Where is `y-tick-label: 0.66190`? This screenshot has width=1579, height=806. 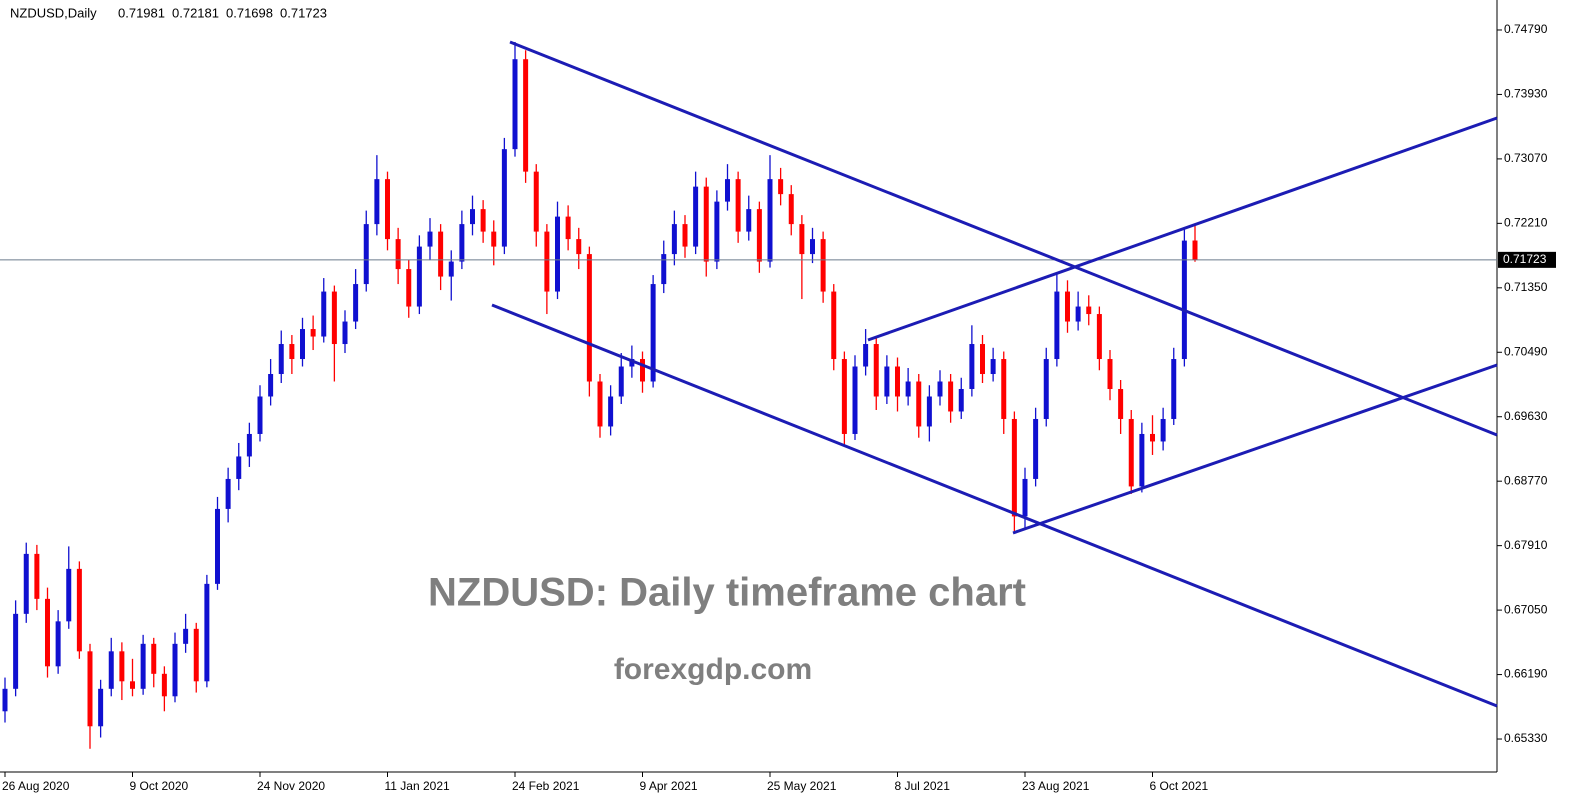 y-tick-label: 0.66190 is located at coordinates (1526, 674).